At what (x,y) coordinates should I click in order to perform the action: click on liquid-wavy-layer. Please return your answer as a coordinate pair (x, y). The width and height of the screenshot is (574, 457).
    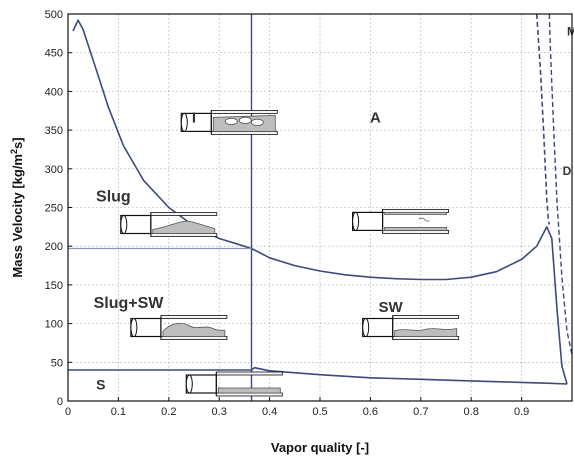
    Looking at the image, I should click on (426, 332).